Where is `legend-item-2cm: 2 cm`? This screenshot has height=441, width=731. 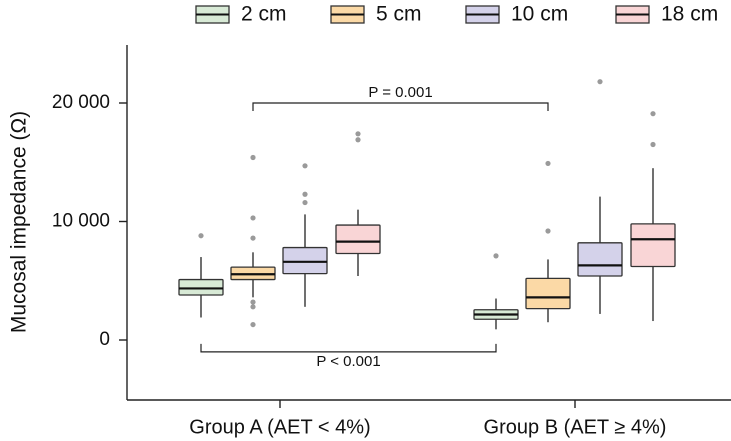
legend-item-2cm: 2 cm is located at coordinates (241, 14).